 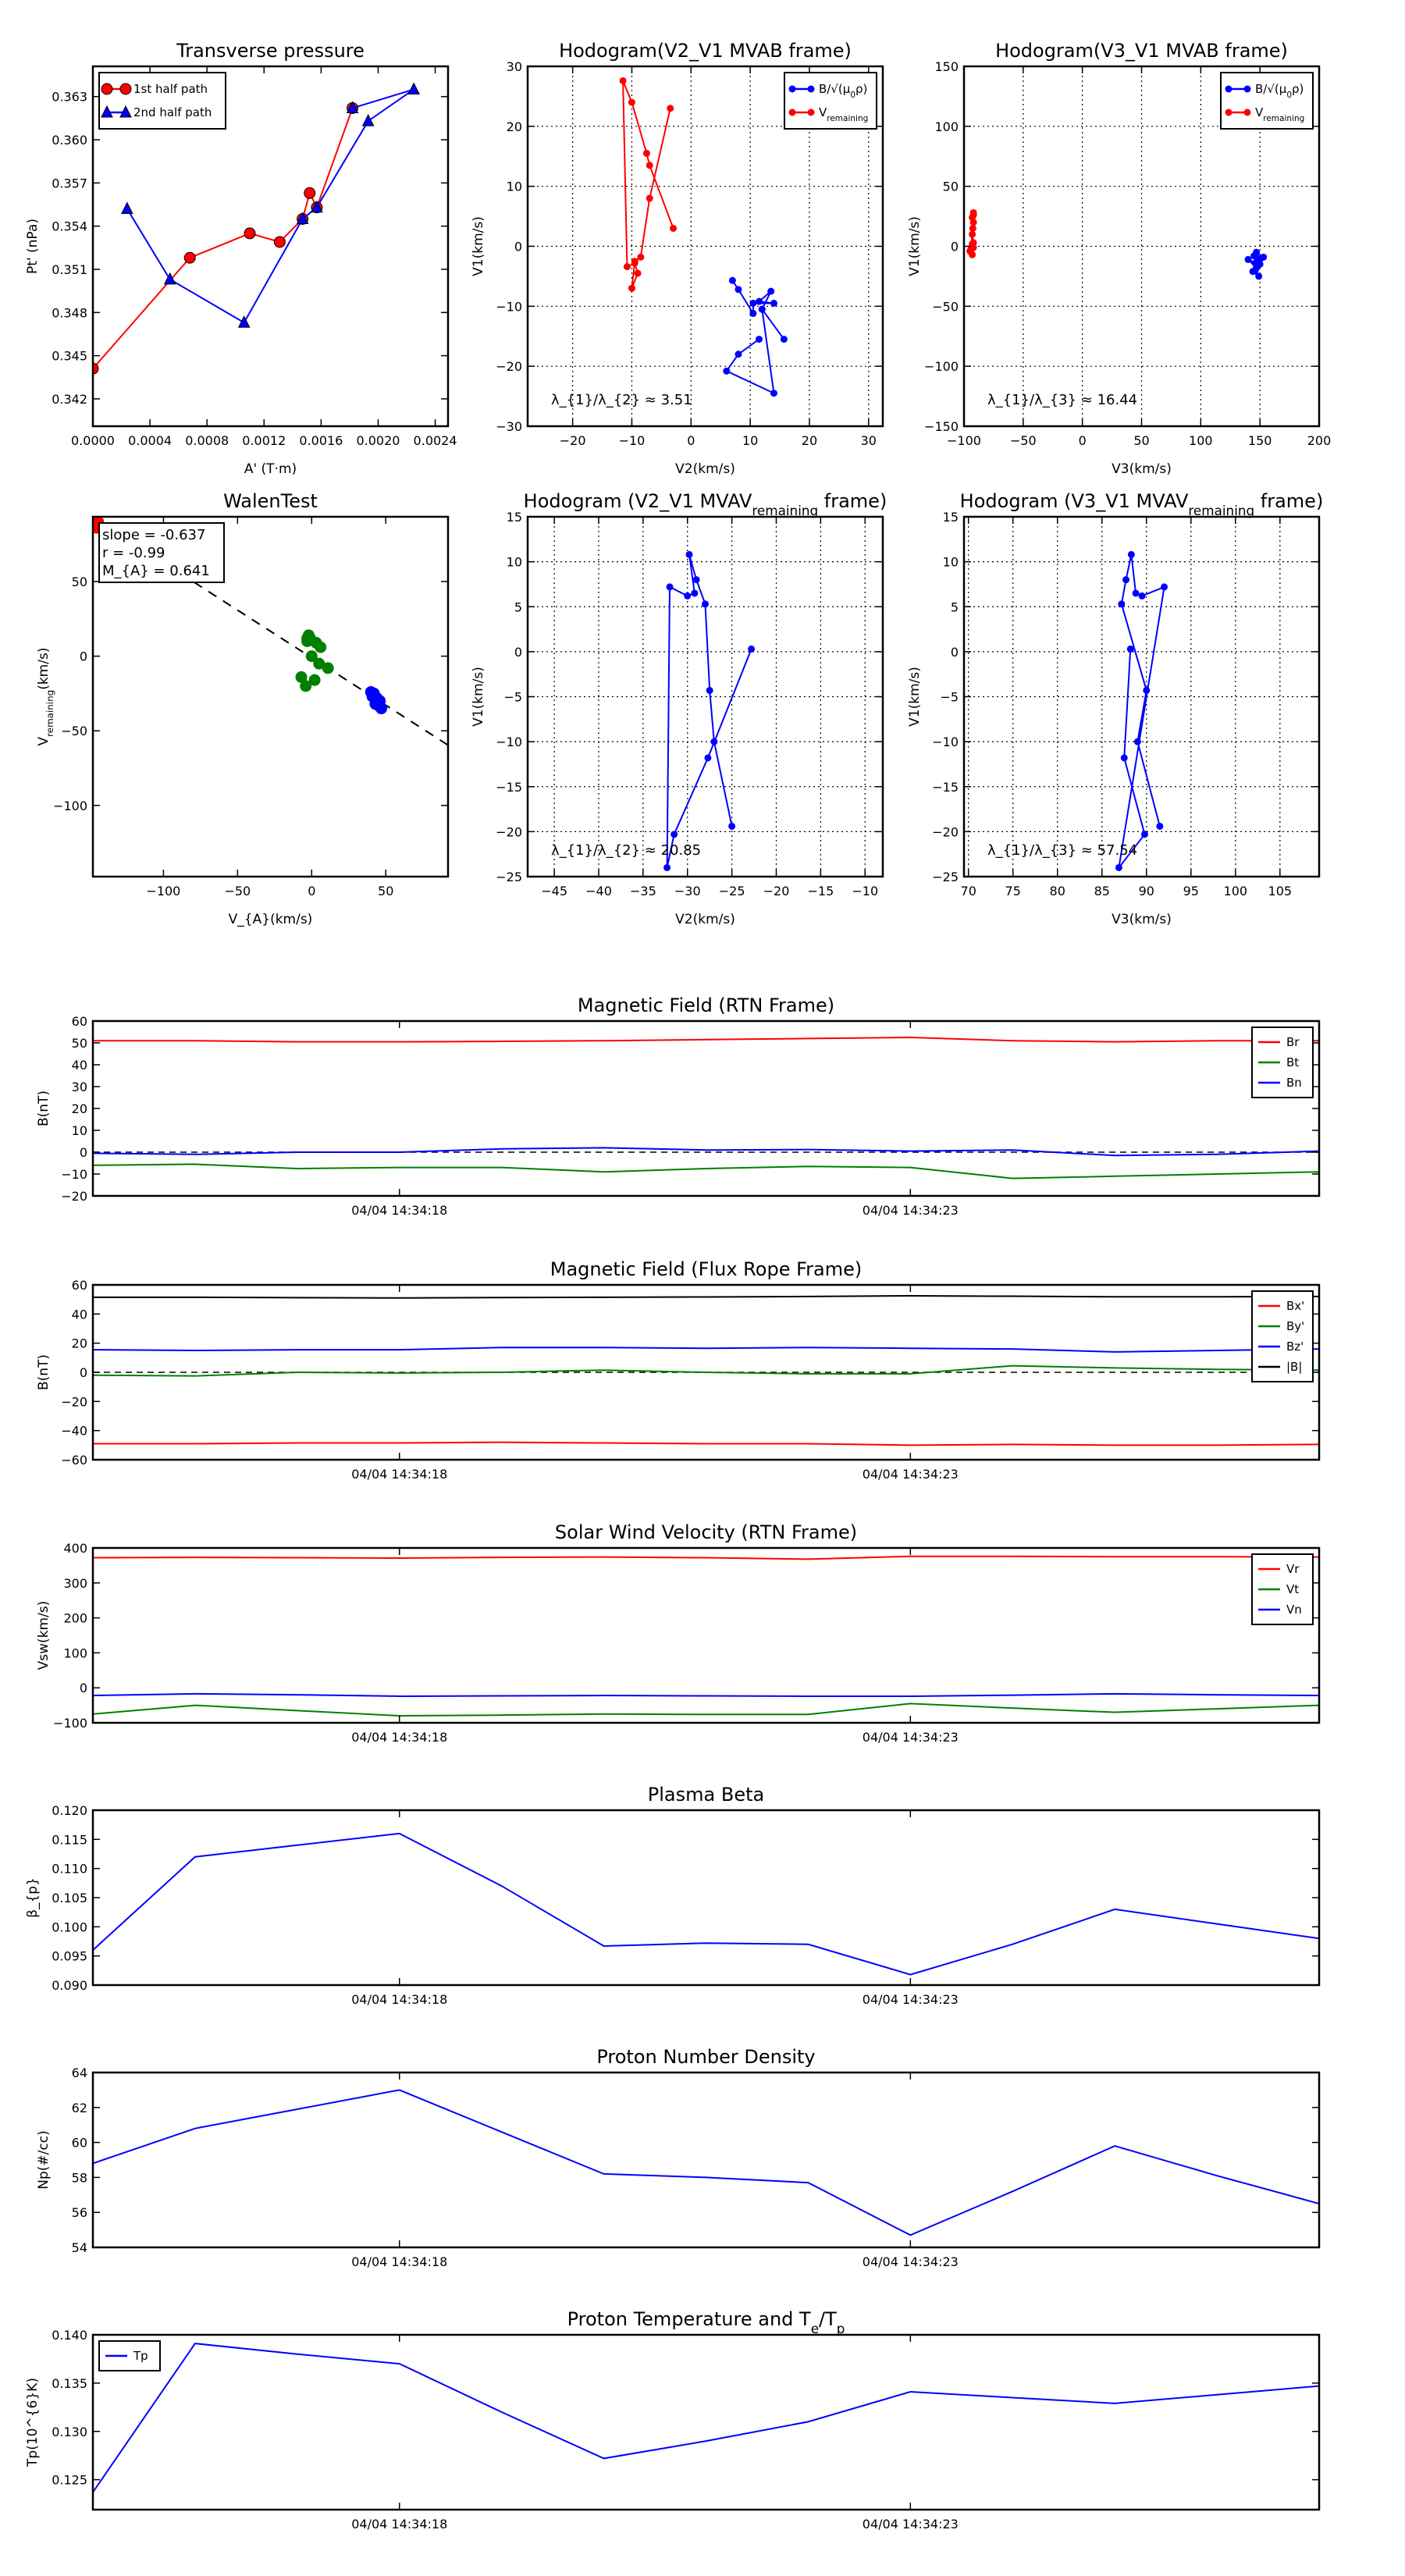 What do you see at coordinates (1279, 1062) in the screenshot?
I see `legend-item: Bt` at bounding box center [1279, 1062].